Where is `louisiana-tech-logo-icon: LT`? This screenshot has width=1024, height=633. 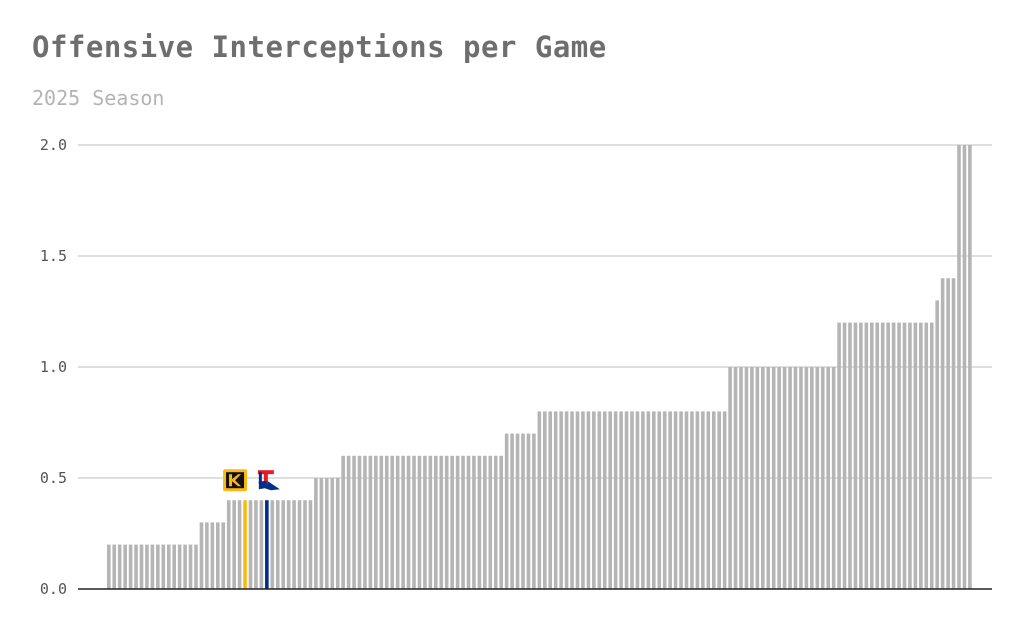
louisiana-tech-logo-icon: LT is located at coordinates (268, 480).